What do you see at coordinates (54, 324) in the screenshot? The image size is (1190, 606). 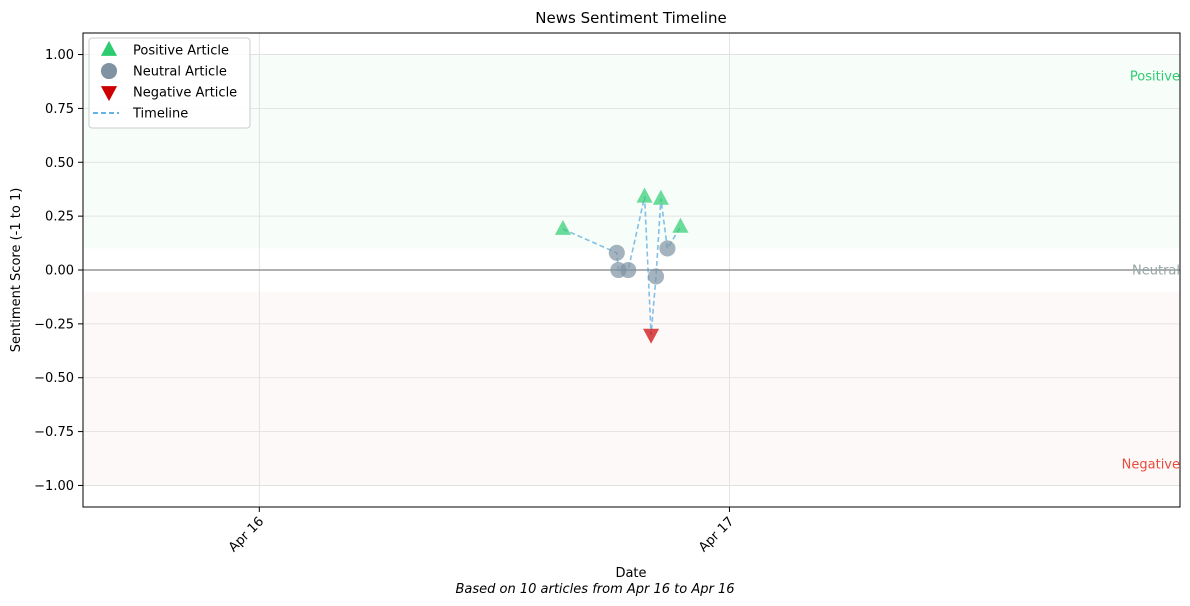 I see `y-tick-label: −0.25` at bounding box center [54, 324].